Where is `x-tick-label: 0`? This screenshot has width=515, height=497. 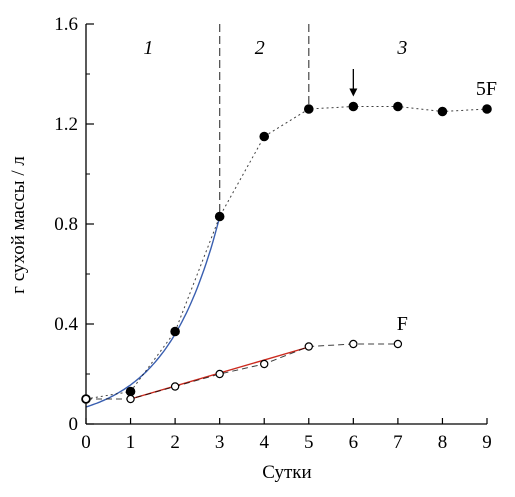
x-tick-label: 0 is located at coordinates (86, 442).